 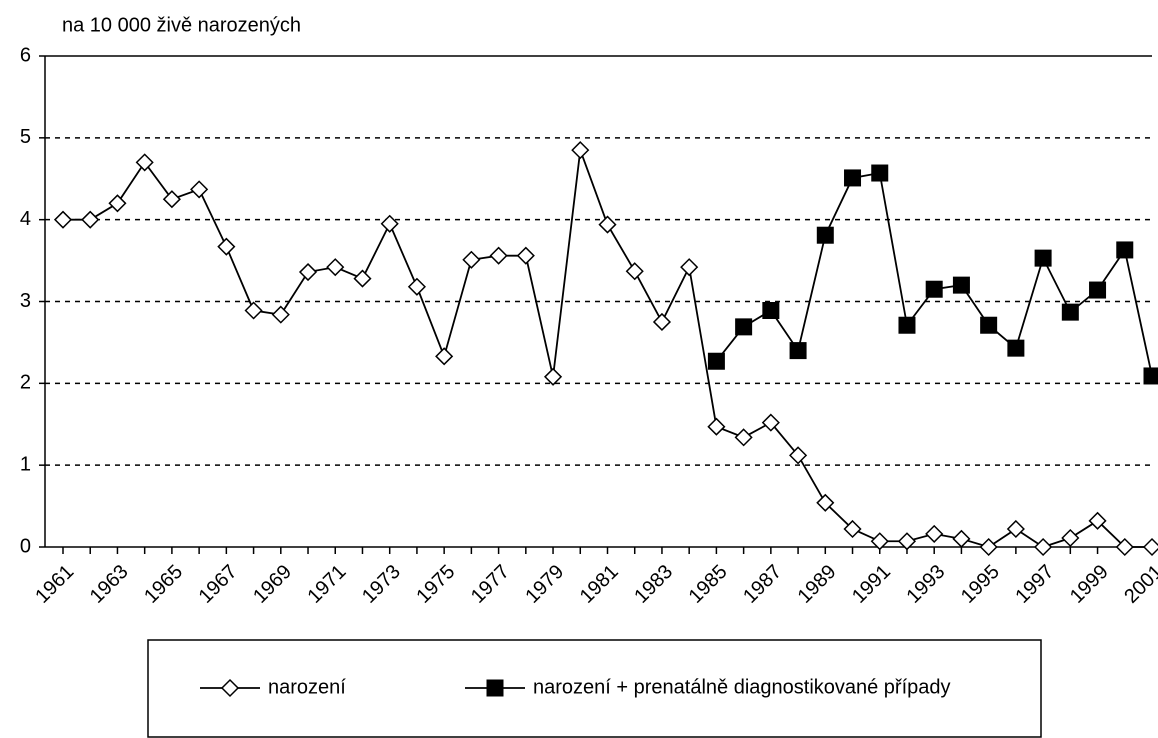 What do you see at coordinates (980, 584) in the screenshot?
I see `x-tick-label: 1995` at bounding box center [980, 584].